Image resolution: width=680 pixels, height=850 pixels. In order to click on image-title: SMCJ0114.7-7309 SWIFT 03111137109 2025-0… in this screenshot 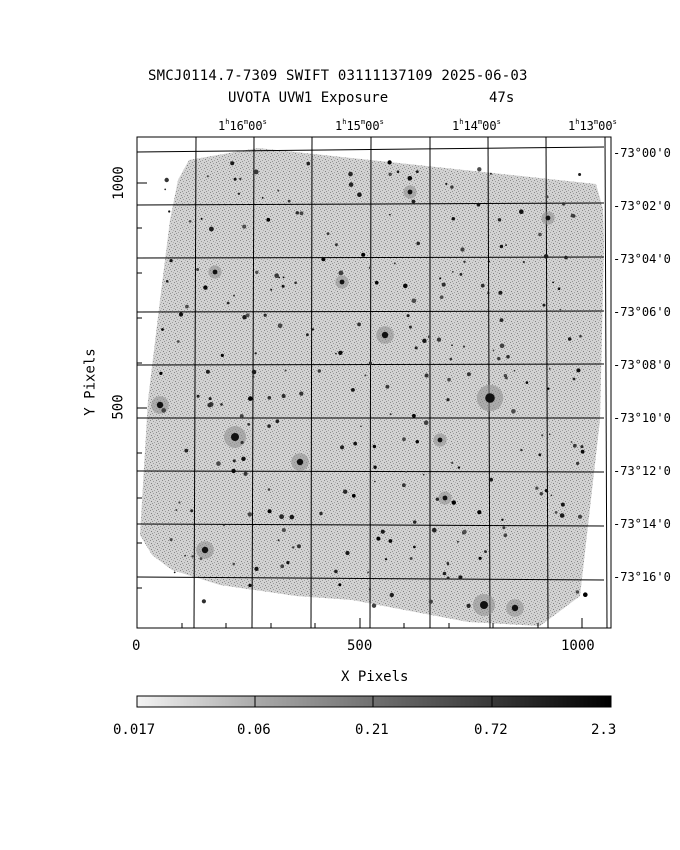, I will do `click(338, 76)`.